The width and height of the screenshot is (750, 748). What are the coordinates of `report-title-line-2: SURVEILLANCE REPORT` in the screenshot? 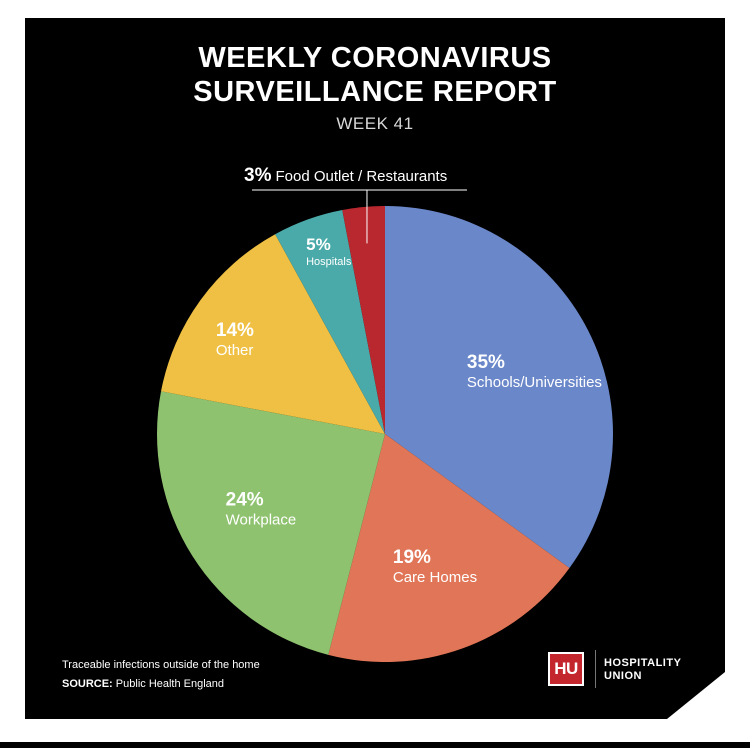 It's located at (375, 92).